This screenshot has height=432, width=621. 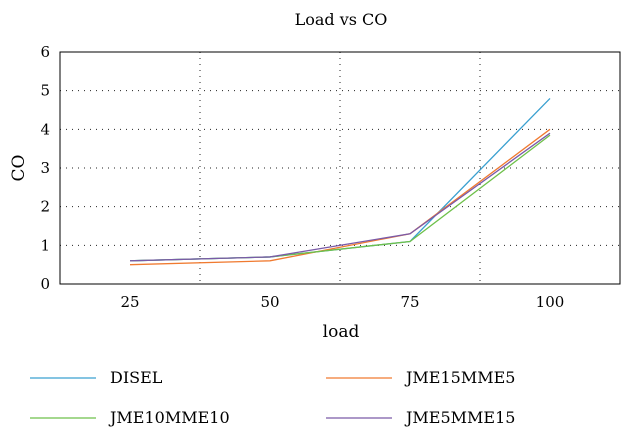 I want to click on y-tick-label: 4, so click(x=45, y=129).